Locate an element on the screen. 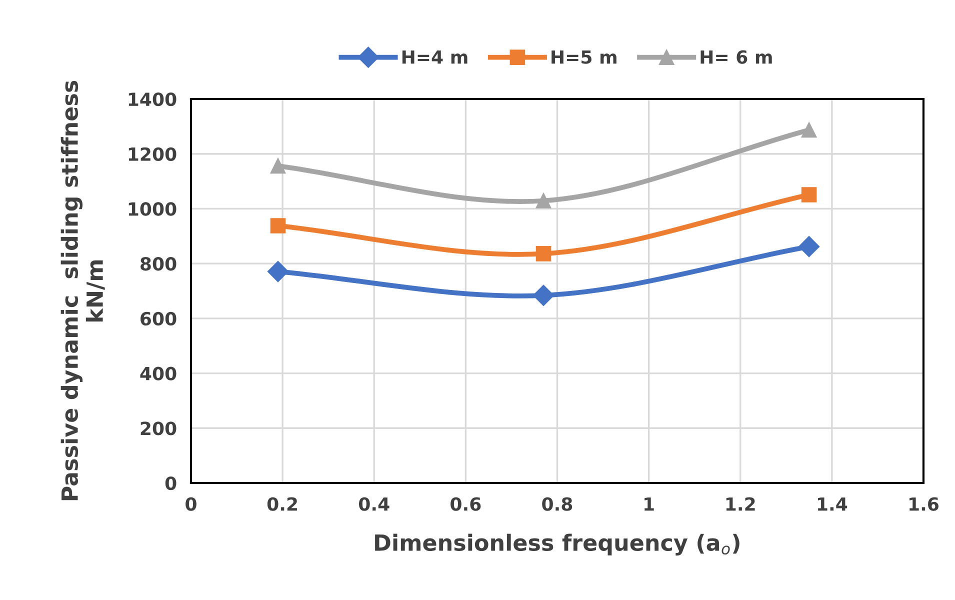  x-tick-label: 0.4 is located at coordinates (374, 504).